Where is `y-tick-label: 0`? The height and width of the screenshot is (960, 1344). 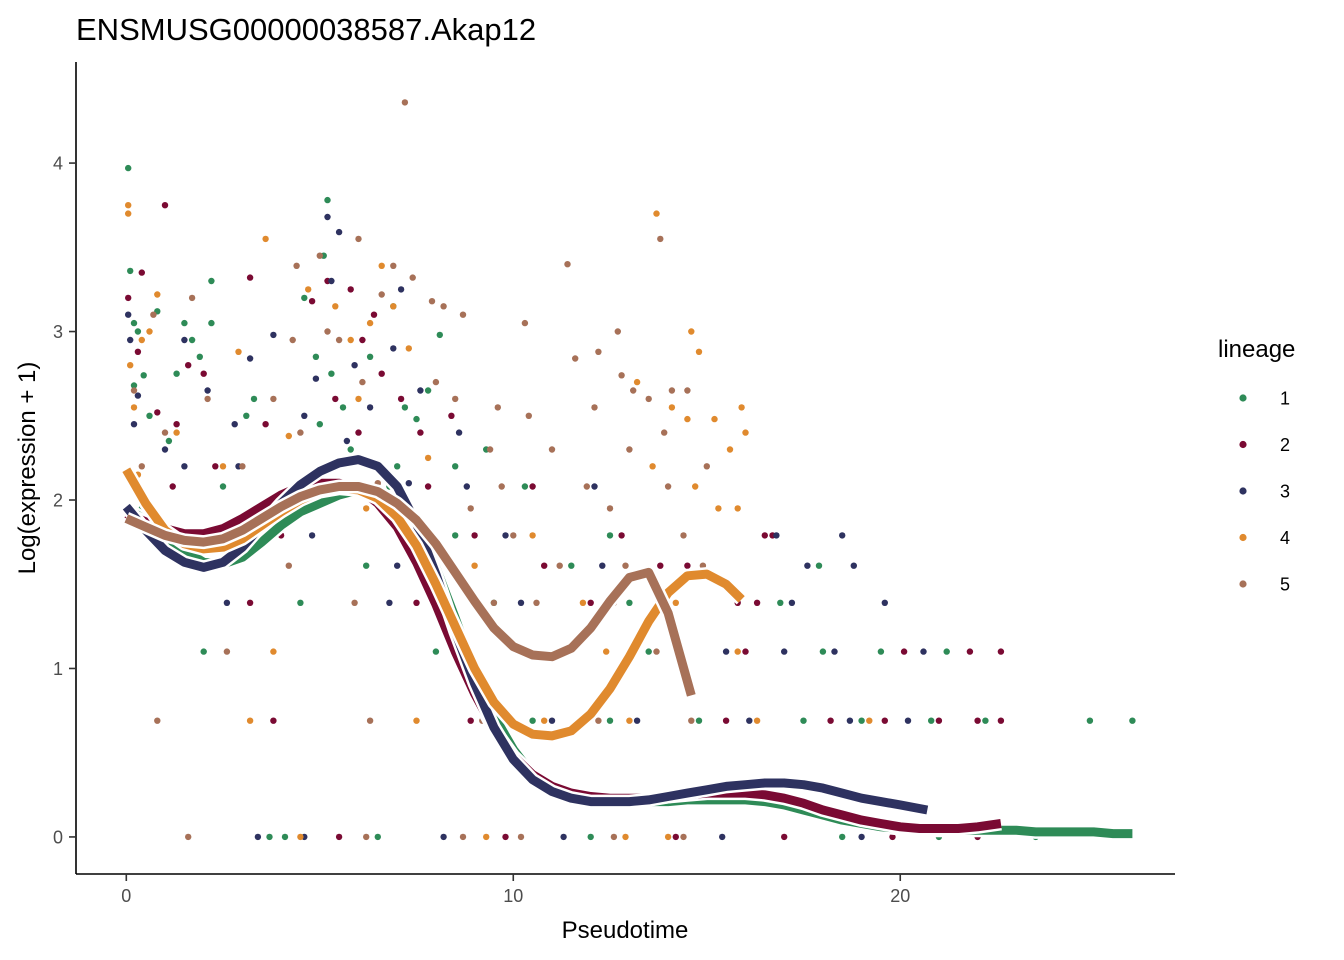
y-tick-label: 0 is located at coordinates (58, 837).